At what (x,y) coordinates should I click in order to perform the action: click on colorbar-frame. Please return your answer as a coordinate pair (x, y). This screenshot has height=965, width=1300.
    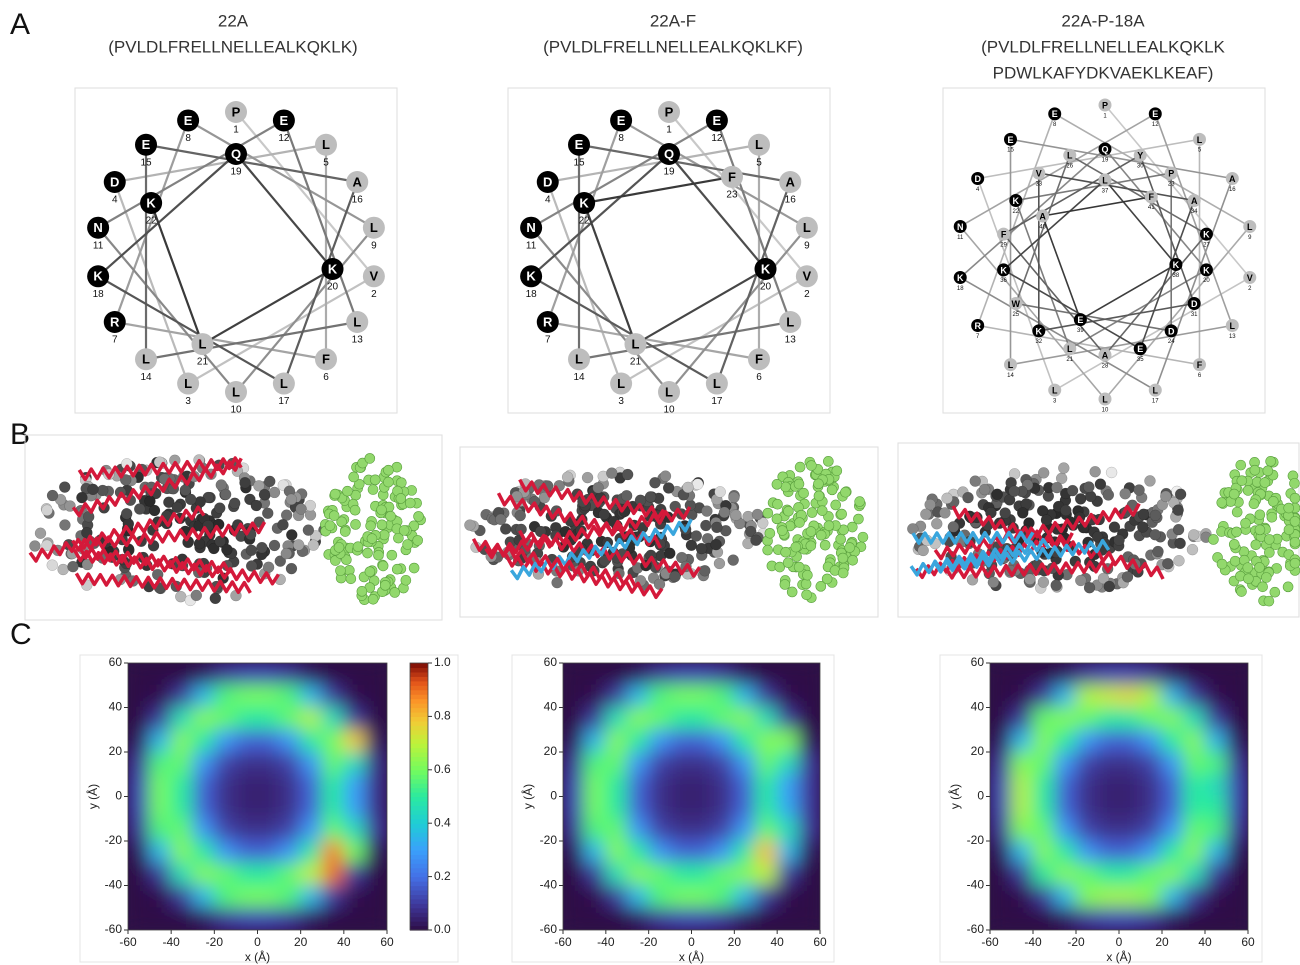
    Looking at the image, I should click on (419, 796).